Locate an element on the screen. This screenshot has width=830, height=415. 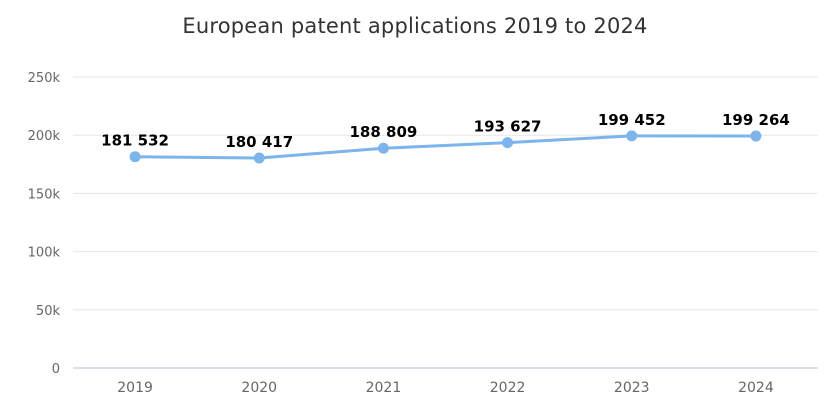
x-axis-tick-label: 2022 is located at coordinates (508, 388).